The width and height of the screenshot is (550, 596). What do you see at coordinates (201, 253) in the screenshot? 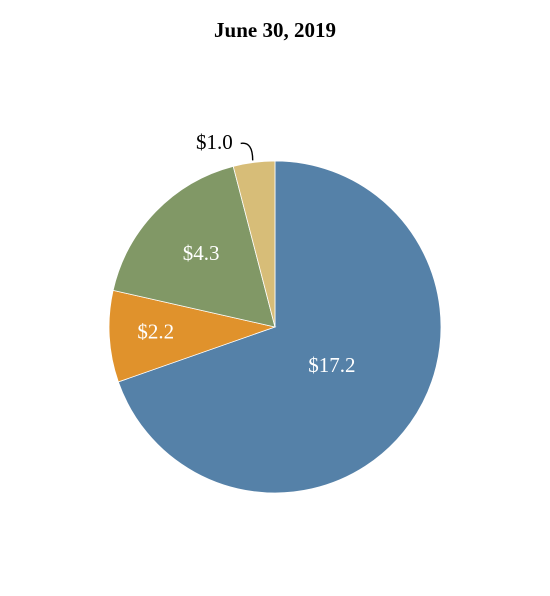
I see `pie-slice-label-2: $4.3` at bounding box center [201, 253].